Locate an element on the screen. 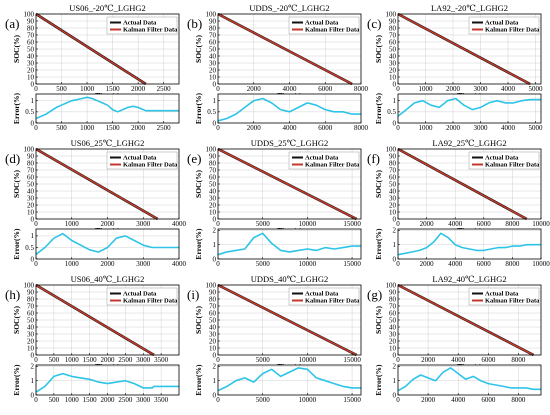 The width and height of the screenshot is (550, 415). error-xtick-label: 5000 is located at coordinates (536, 128).